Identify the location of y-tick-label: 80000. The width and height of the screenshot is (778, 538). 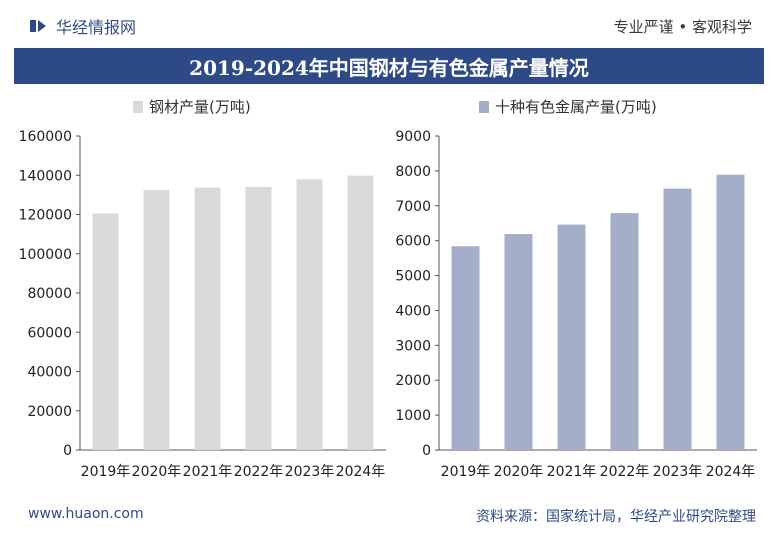
(49, 294).